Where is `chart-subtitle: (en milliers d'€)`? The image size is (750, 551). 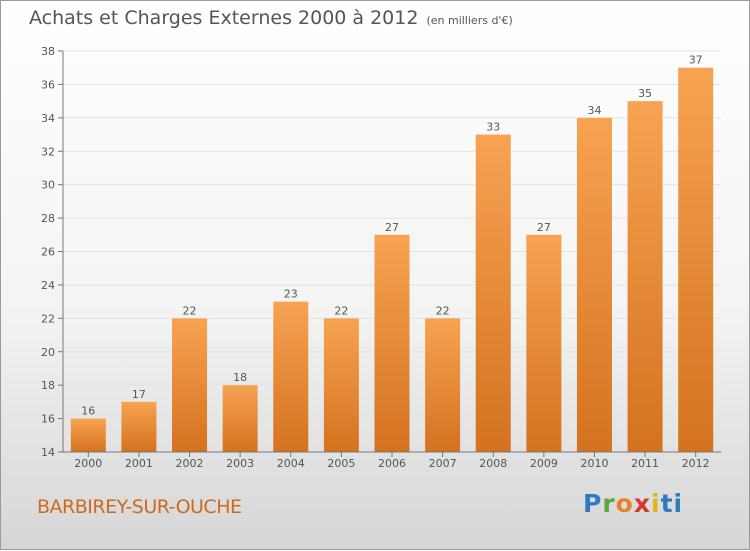
chart-subtitle: (en milliers d'€) is located at coordinates (469, 20).